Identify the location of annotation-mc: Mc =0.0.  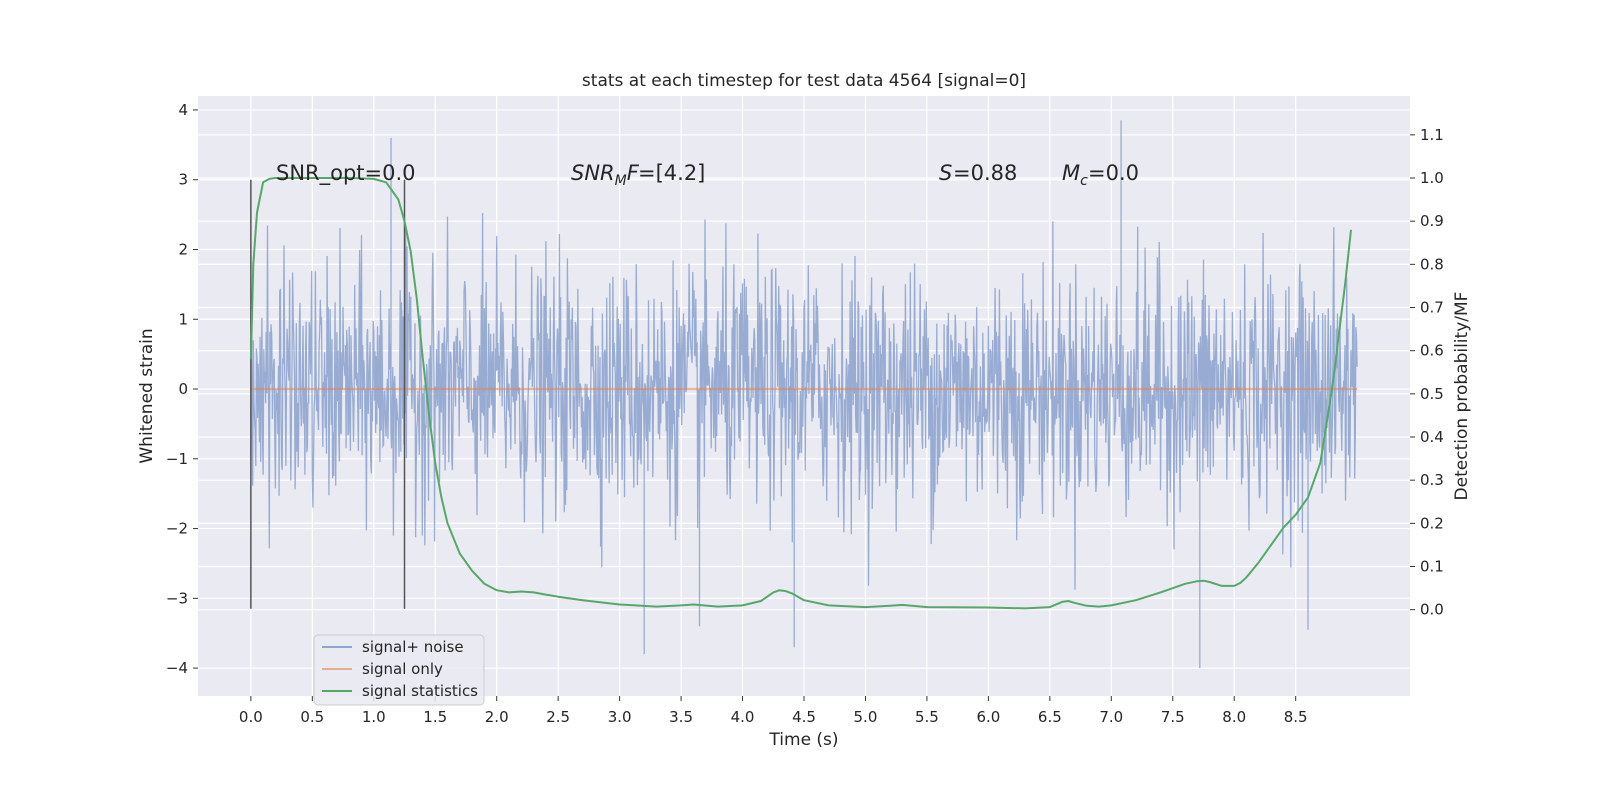
(1100, 175).